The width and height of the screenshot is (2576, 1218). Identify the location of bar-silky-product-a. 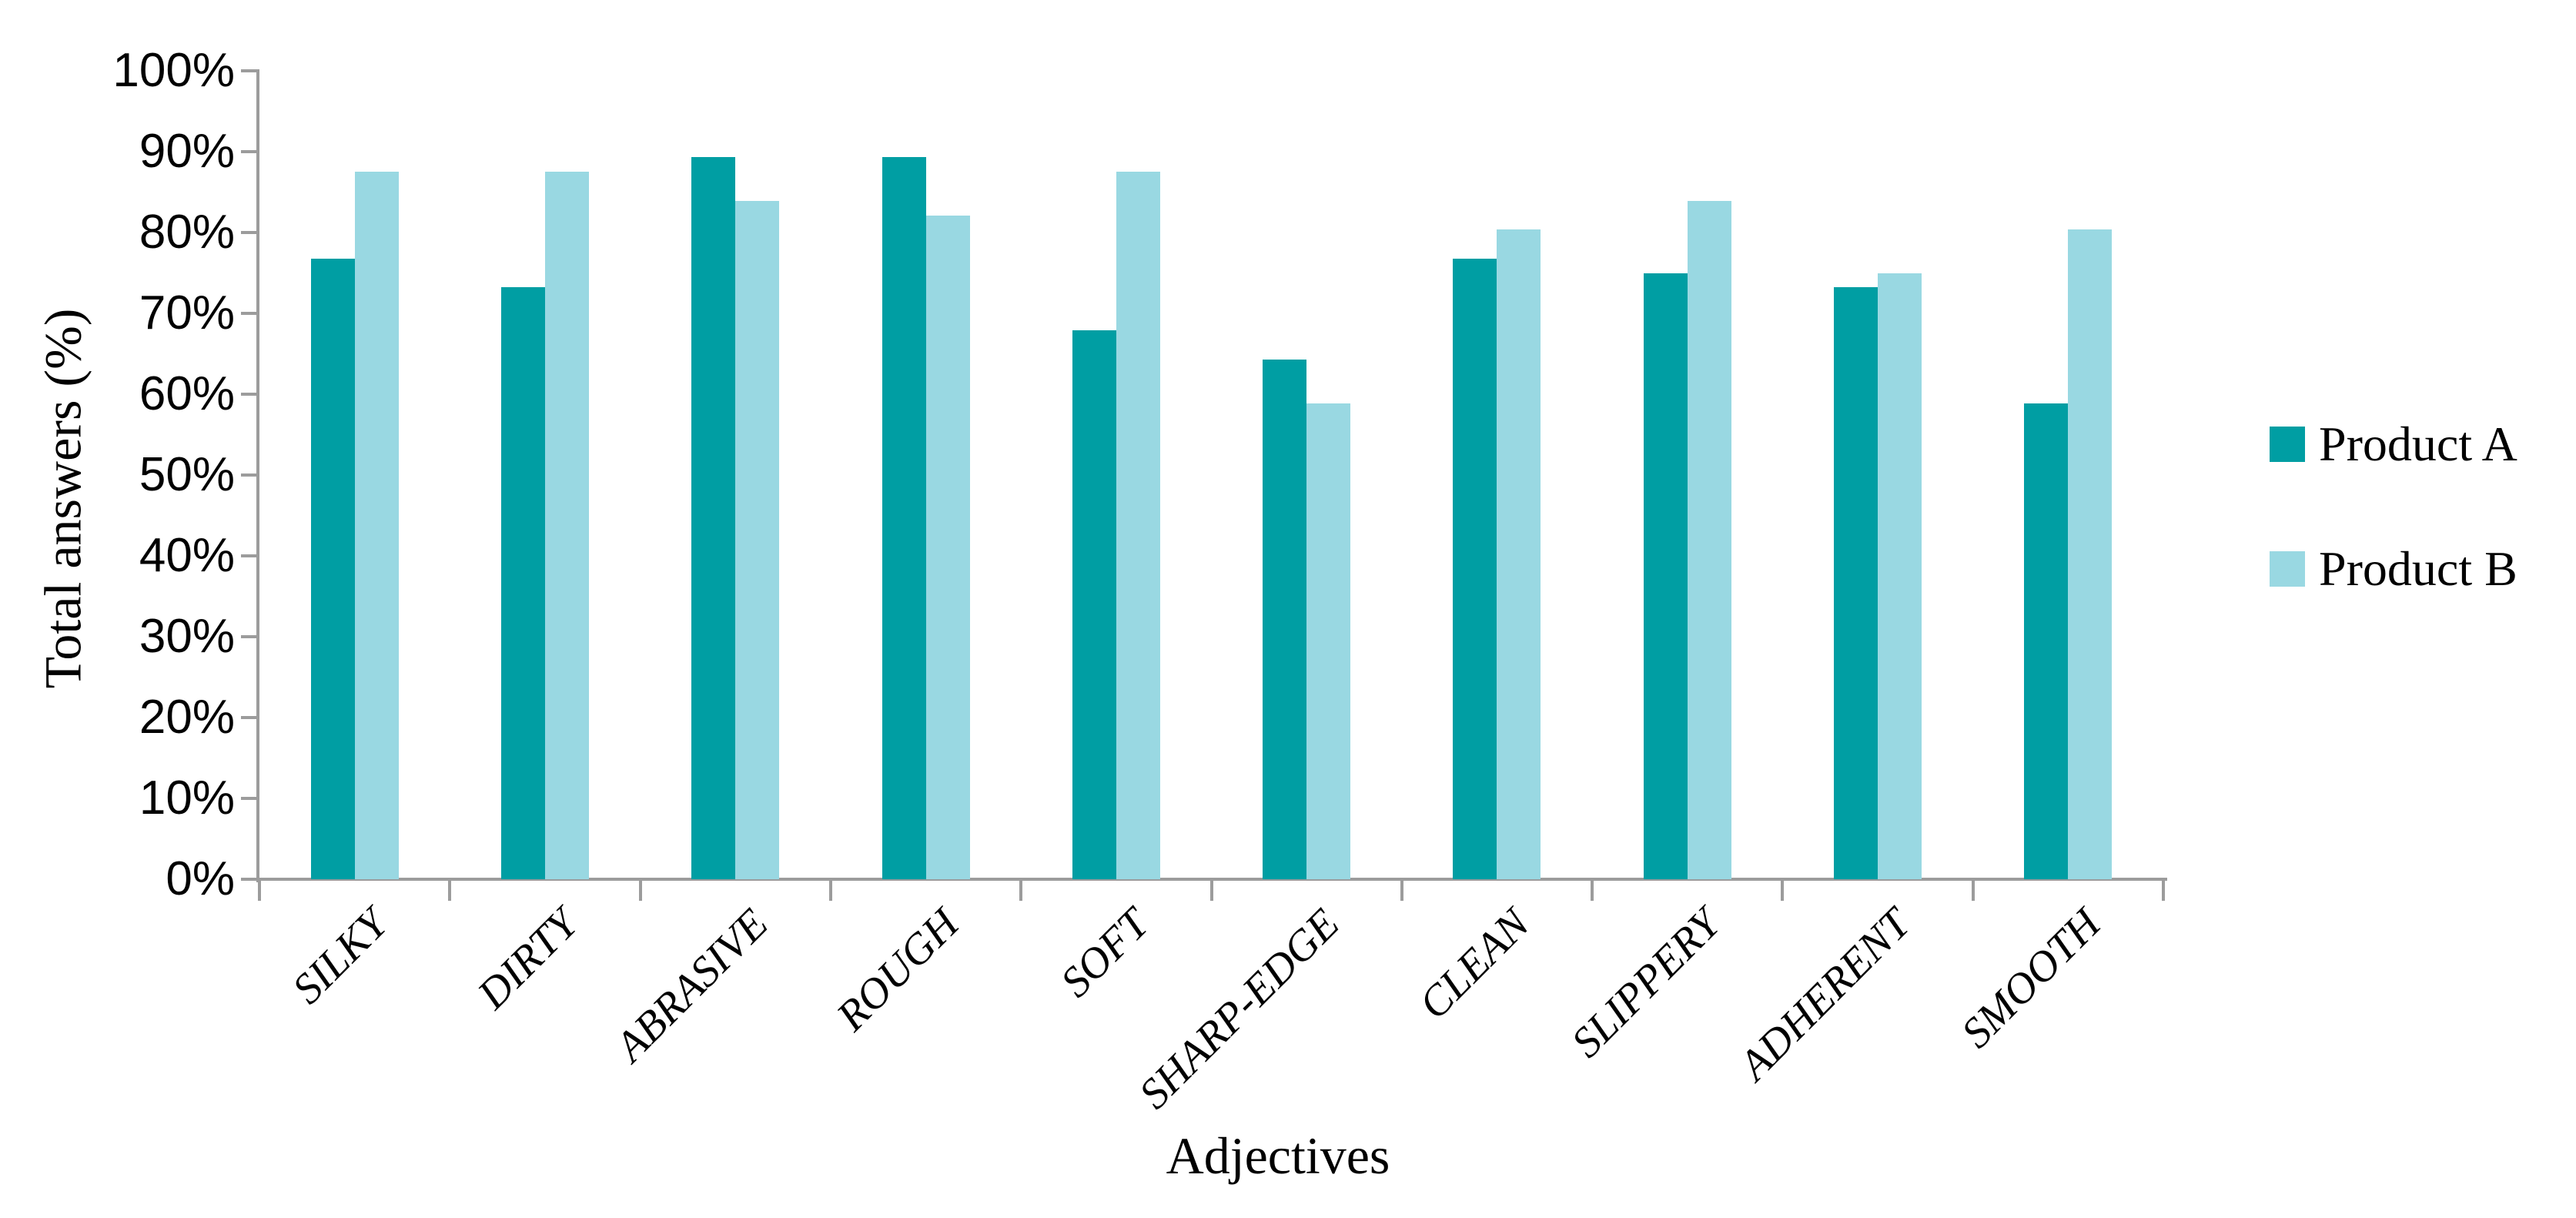
(332, 568).